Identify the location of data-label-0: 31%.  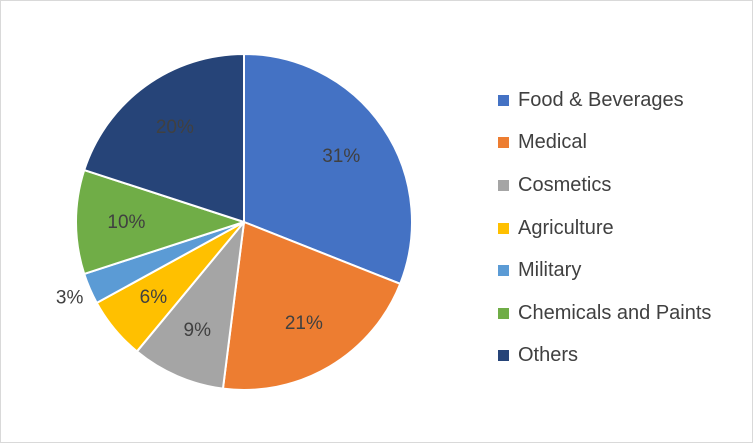
(341, 156).